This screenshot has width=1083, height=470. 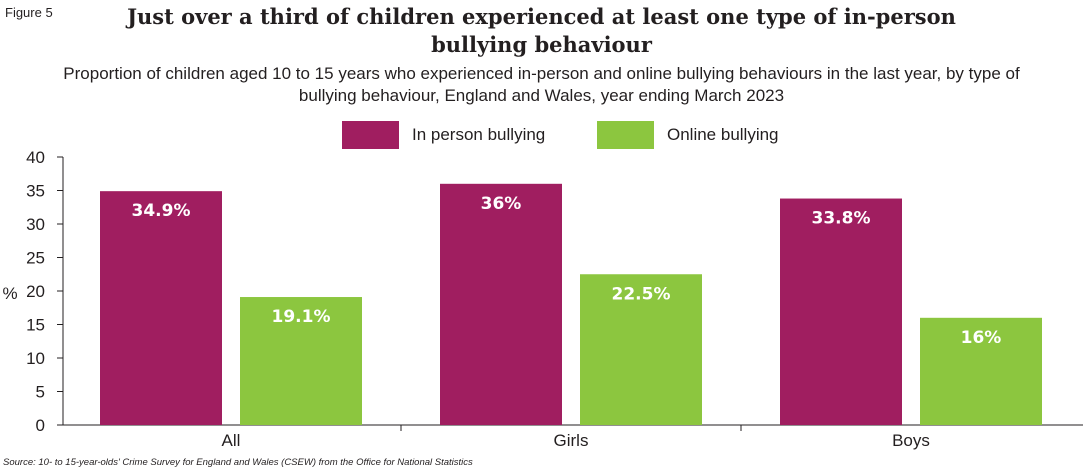 I want to click on legend-item-online: Online bullying, so click(x=688, y=135).